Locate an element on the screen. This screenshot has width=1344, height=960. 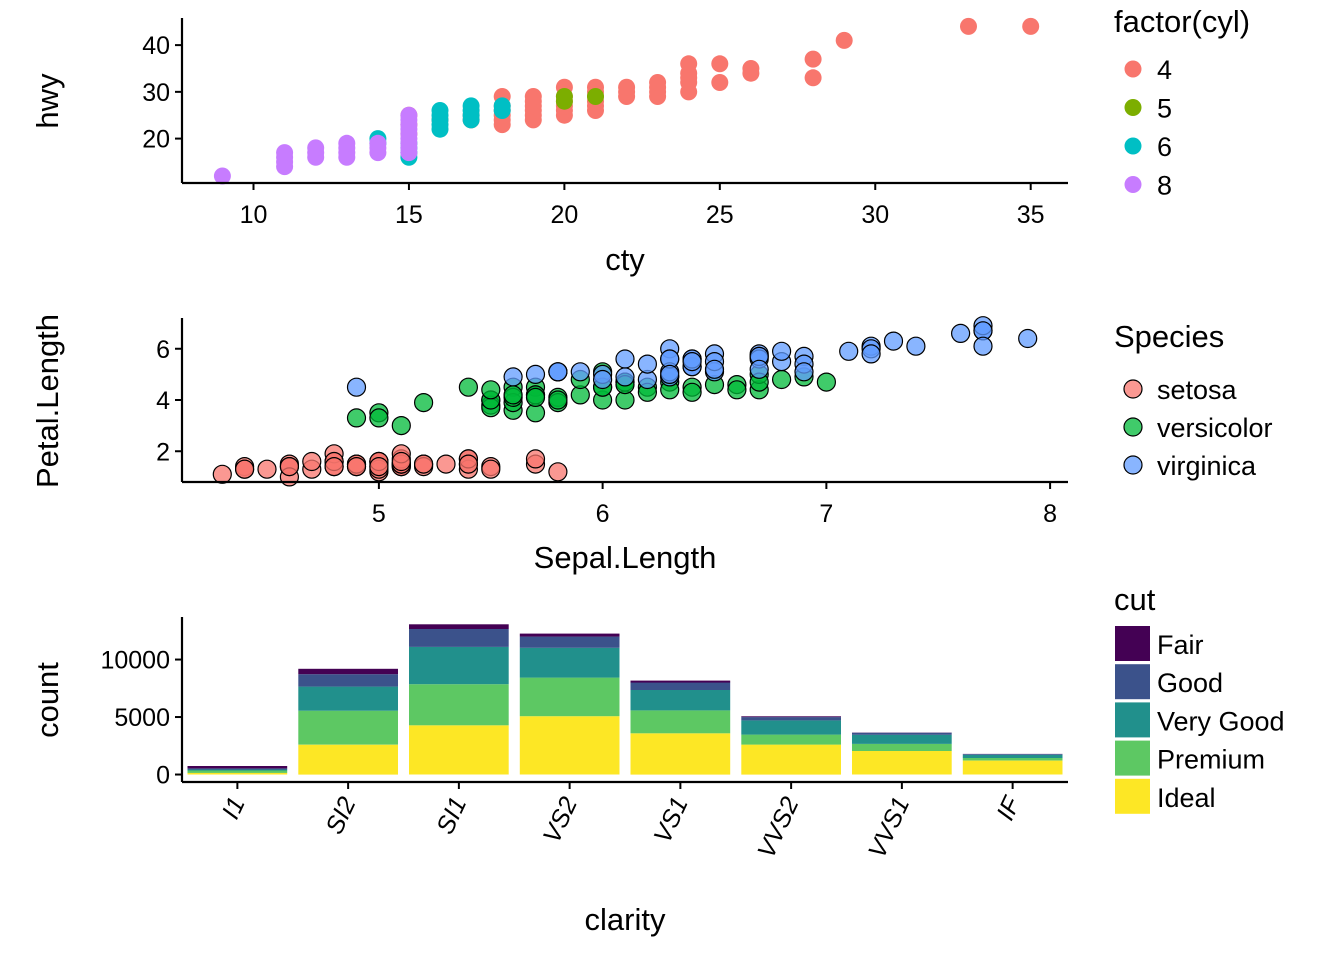
bar-vs1-very-good is located at coordinates (680, 700).